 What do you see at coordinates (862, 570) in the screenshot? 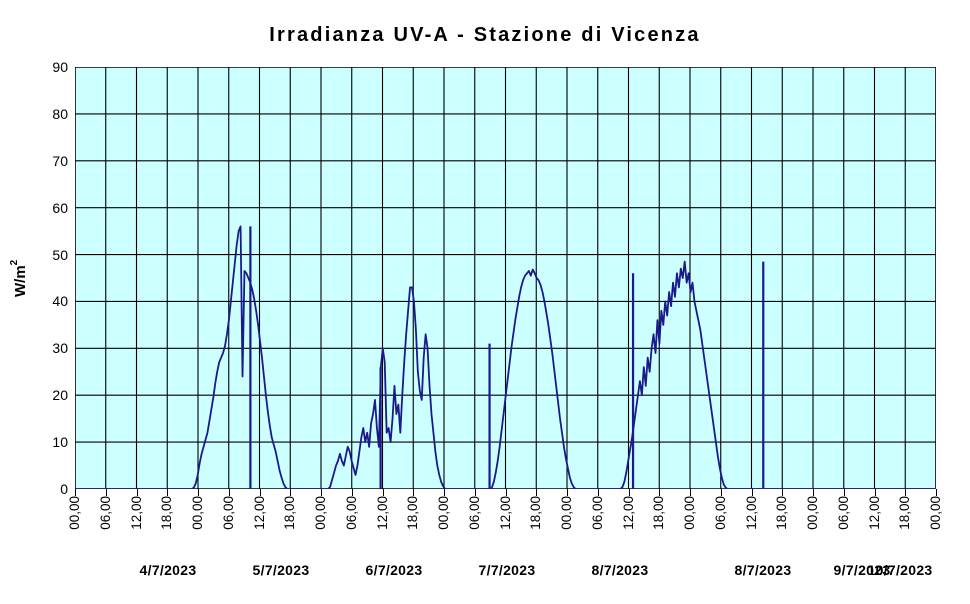
I see `date-label: 9/7/2023` at bounding box center [862, 570].